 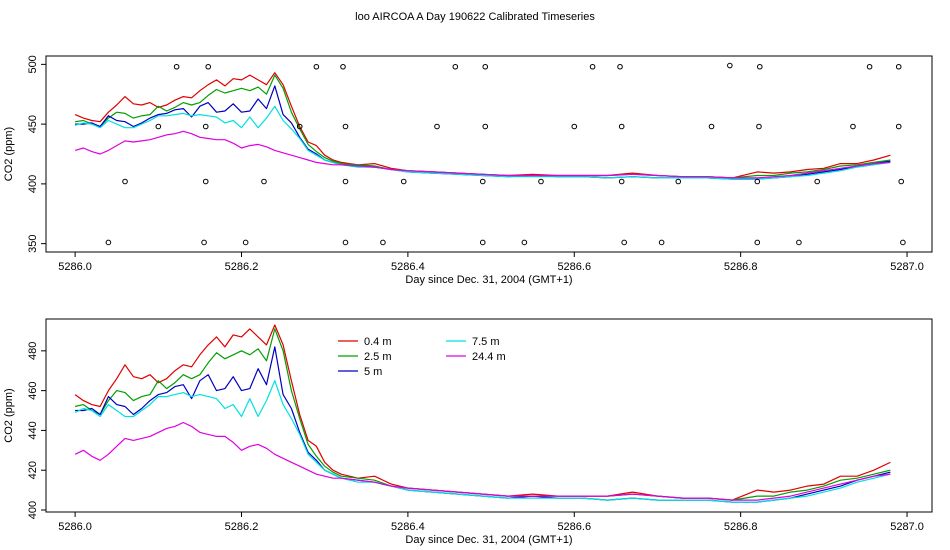 I want to click on y-tick-label: 460, so click(x=33, y=390).